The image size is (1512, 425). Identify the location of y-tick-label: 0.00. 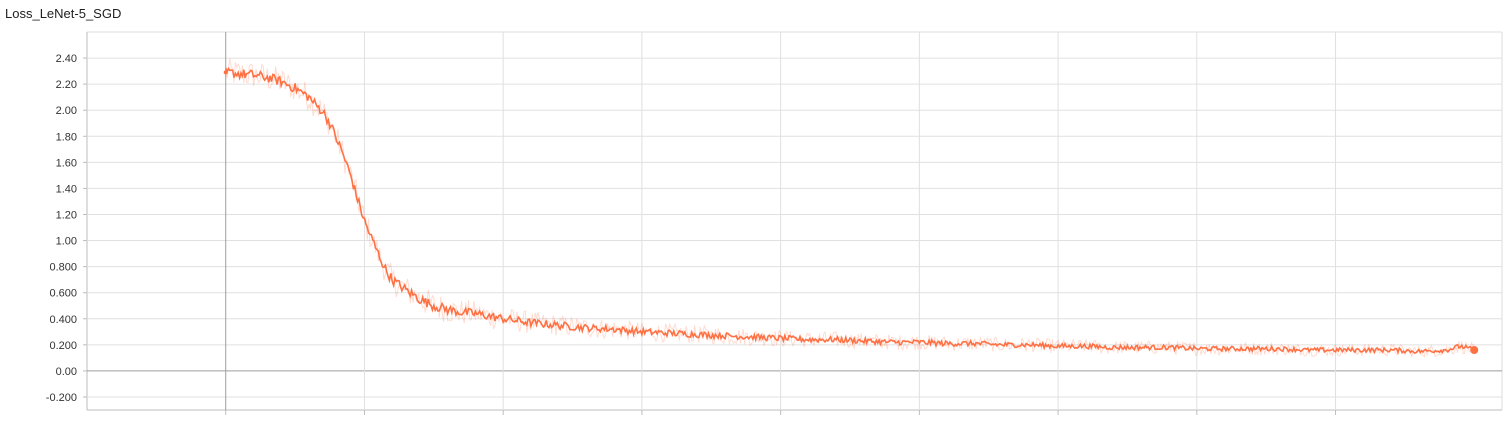
(66, 372).